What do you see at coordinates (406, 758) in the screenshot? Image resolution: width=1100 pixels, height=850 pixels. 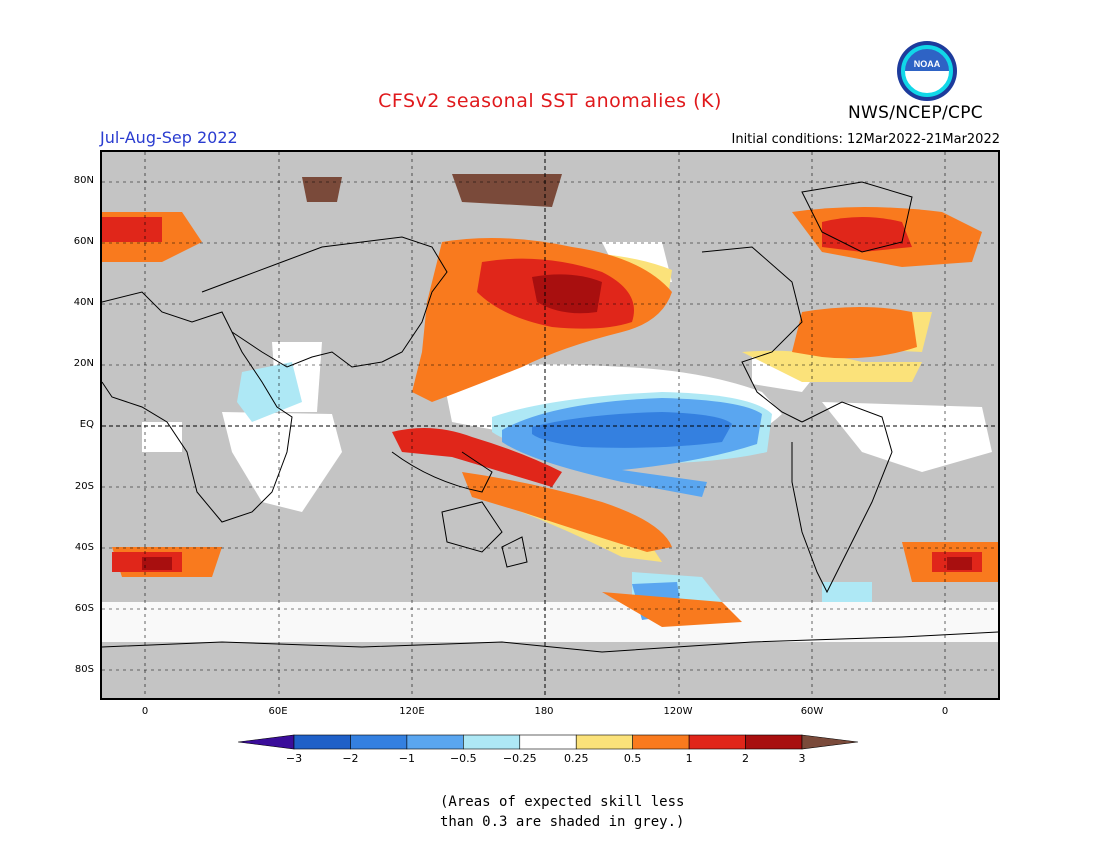 I see `colorbar-tick-label: −1` at bounding box center [406, 758].